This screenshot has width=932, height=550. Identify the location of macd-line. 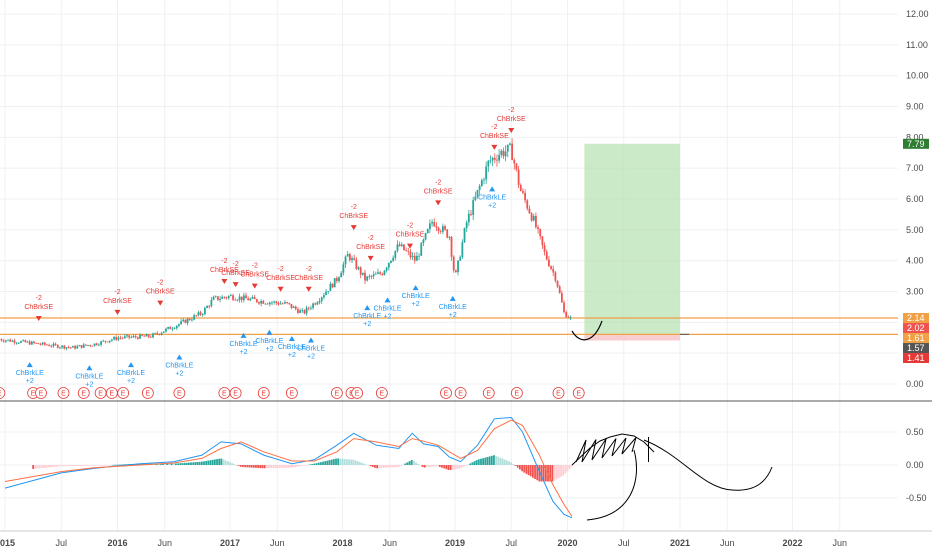
(288, 467).